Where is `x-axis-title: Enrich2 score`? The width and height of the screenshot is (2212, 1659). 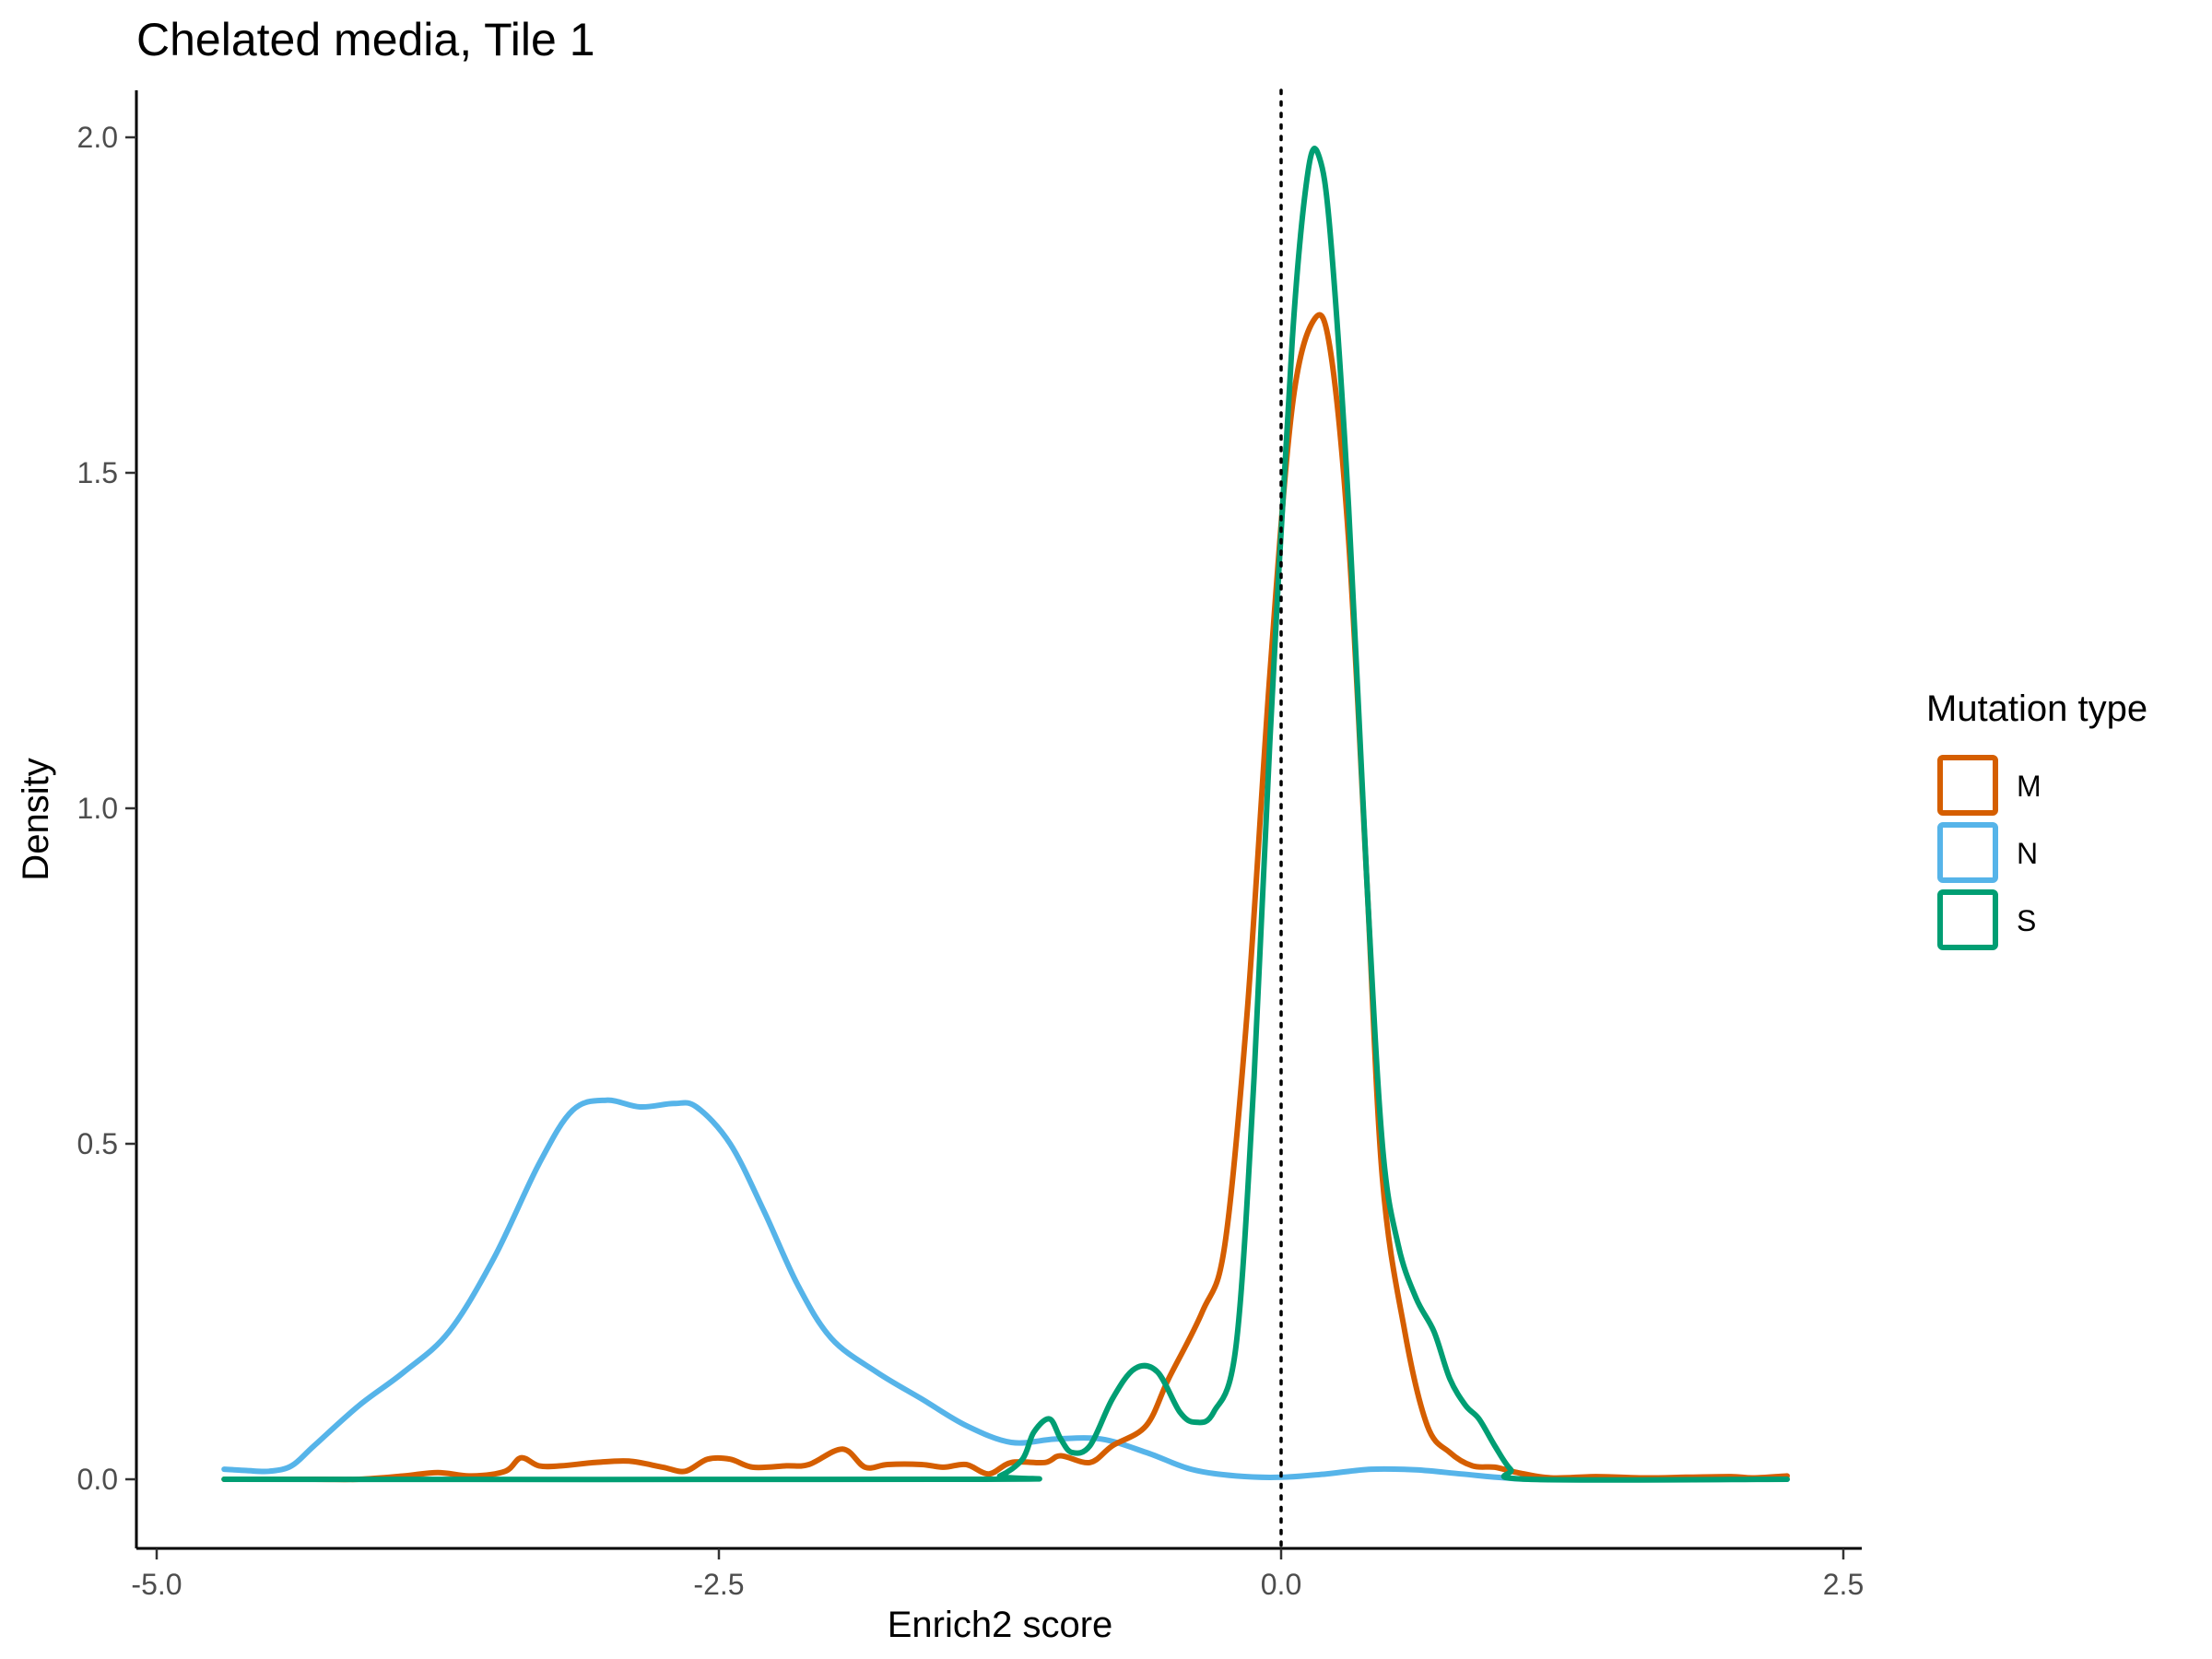 x-axis-title: Enrich2 score is located at coordinates (1000, 1625).